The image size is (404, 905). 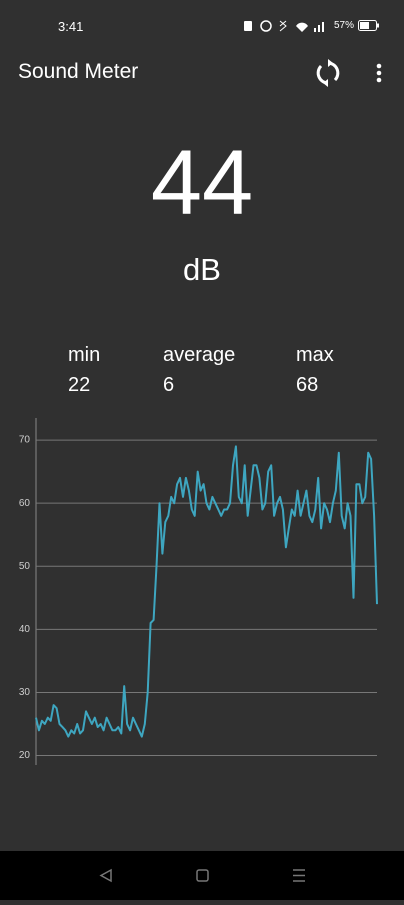 I want to click on nav-icons, so click(x=202, y=875).